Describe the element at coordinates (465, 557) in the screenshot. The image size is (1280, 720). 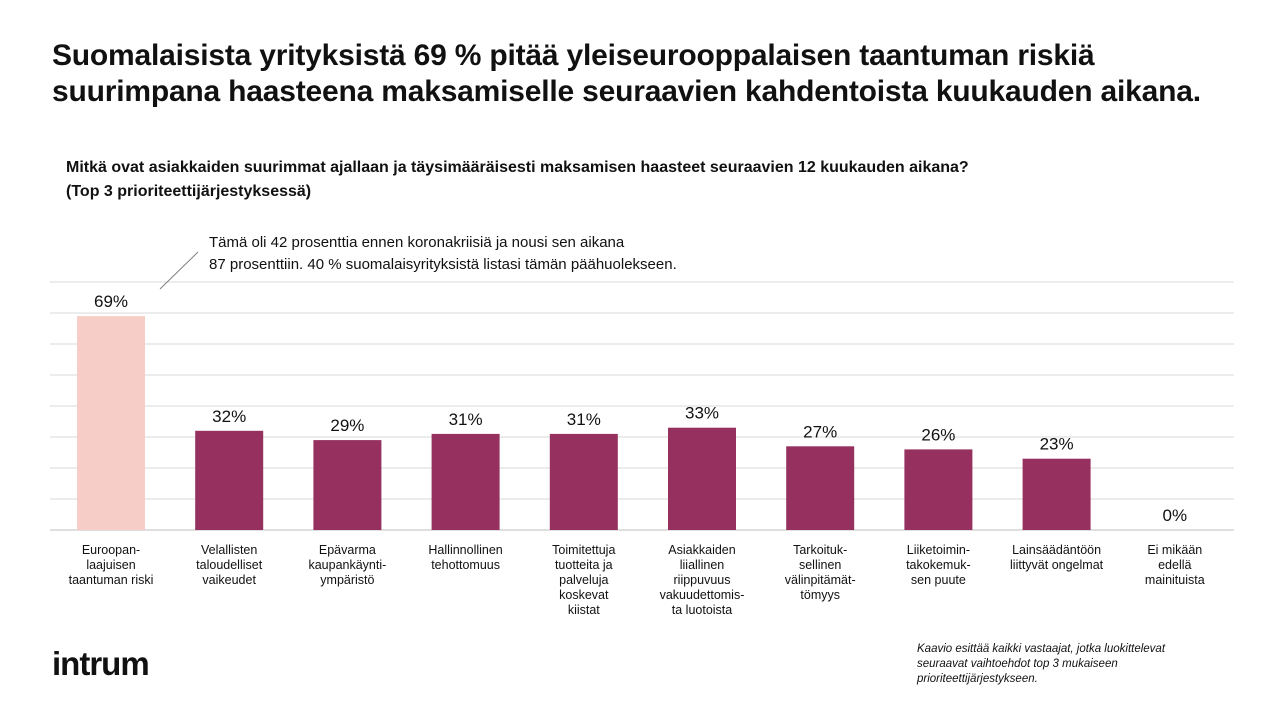
I see `category-label: Hallinnollinen tehottomuus` at that location.